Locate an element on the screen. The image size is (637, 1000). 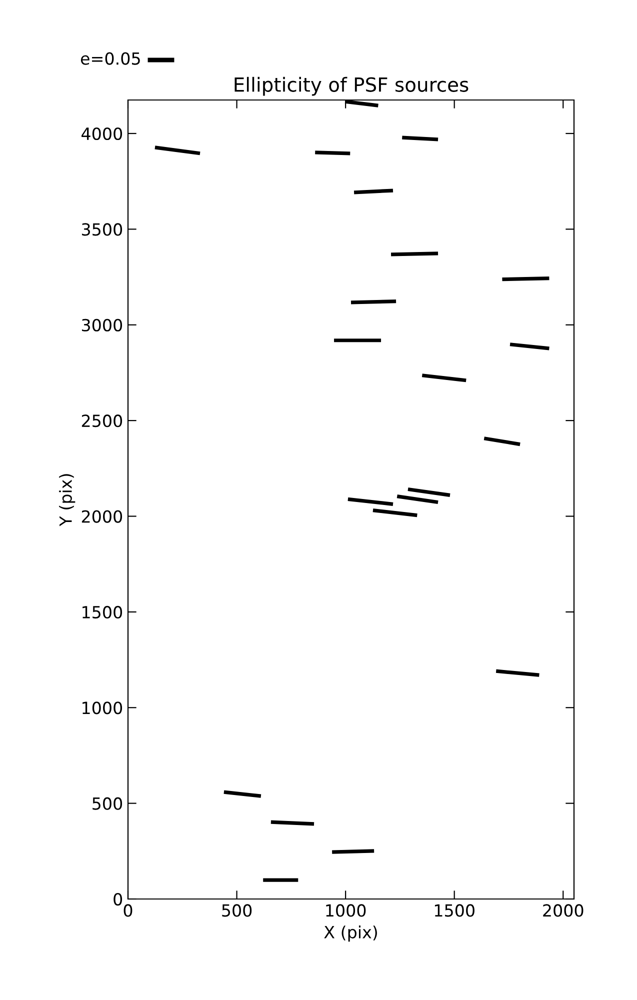
y-tick-label: 1000 is located at coordinates (102, 708).